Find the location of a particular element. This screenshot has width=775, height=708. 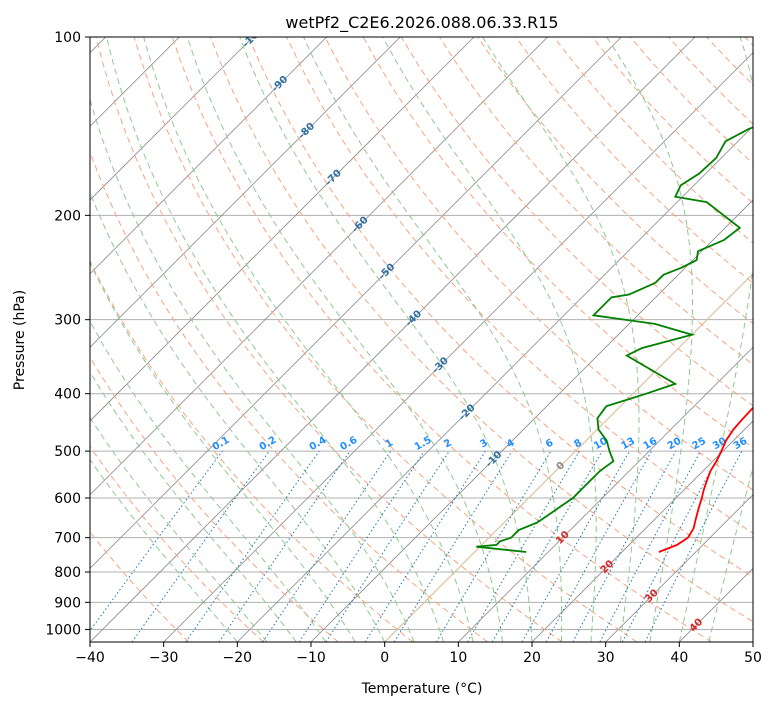

y-tick-label: 800 is located at coordinates (67, 573).